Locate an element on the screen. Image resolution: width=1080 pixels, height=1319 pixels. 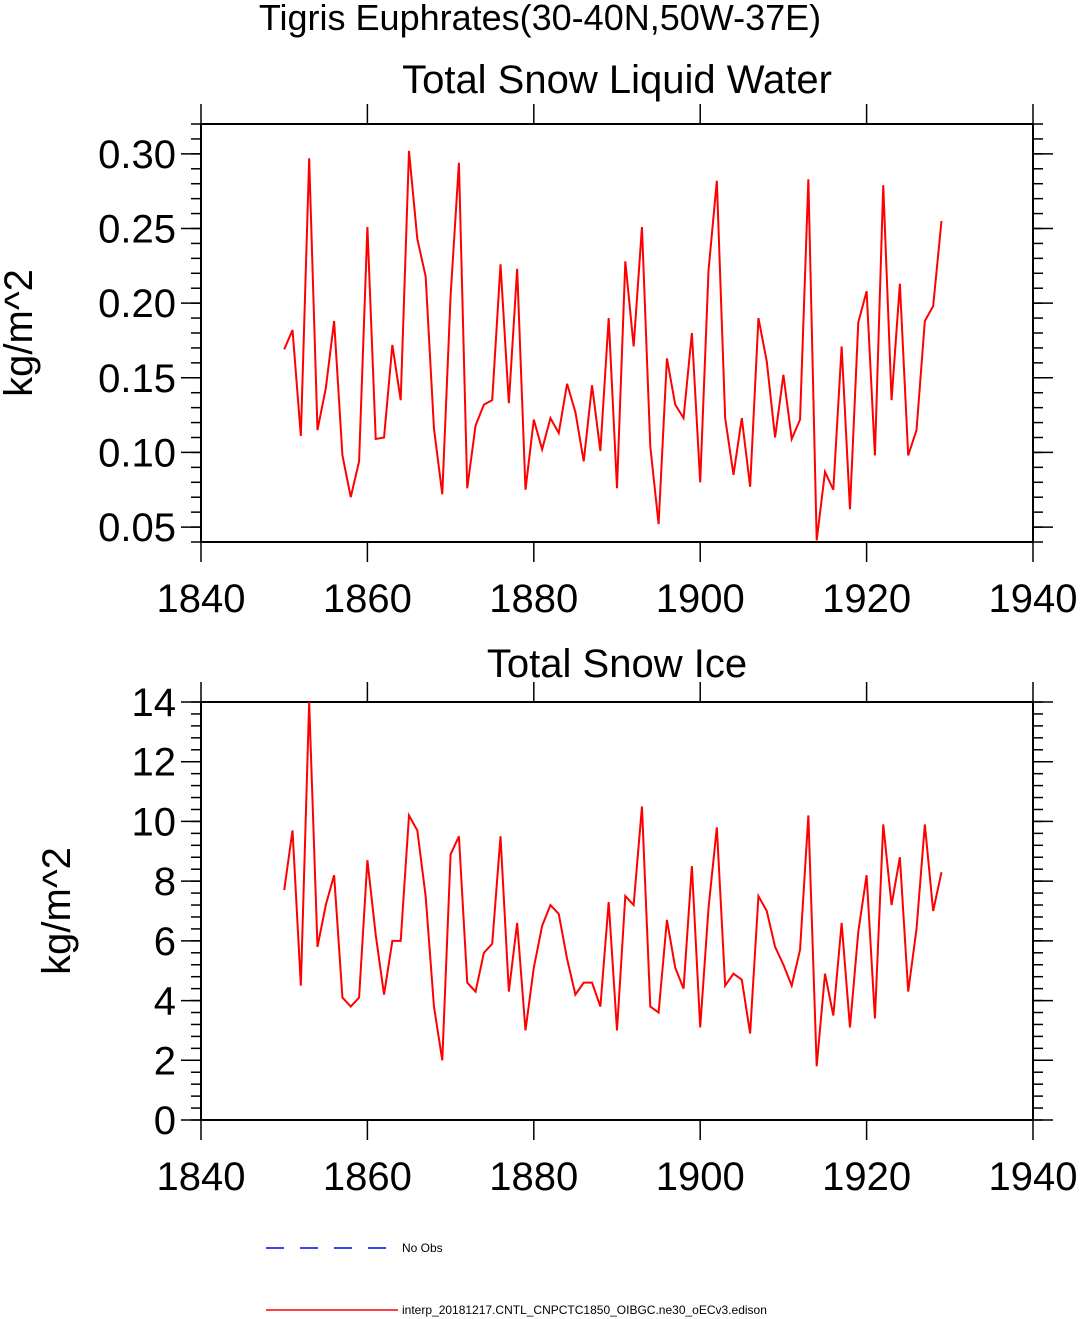
legend-label-no-obs: No Obs is located at coordinates (422, 1248).